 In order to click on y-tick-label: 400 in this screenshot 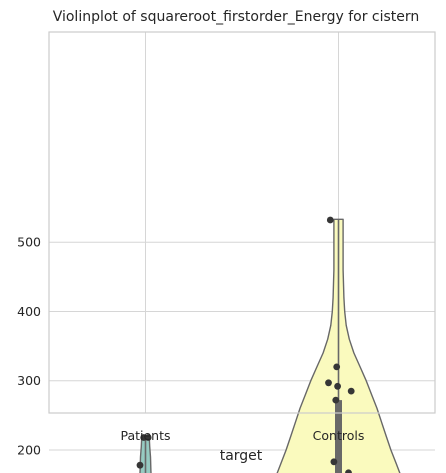, I will do `click(29, 311)`.